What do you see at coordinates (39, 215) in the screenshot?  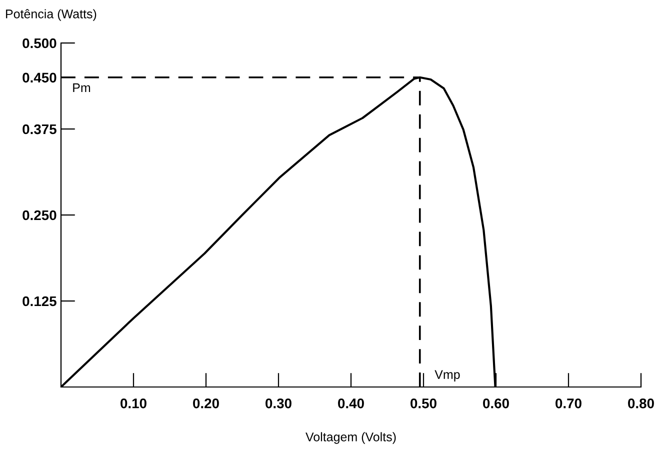 I see `y-tick-label: 0.250` at bounding box center [39, 215].